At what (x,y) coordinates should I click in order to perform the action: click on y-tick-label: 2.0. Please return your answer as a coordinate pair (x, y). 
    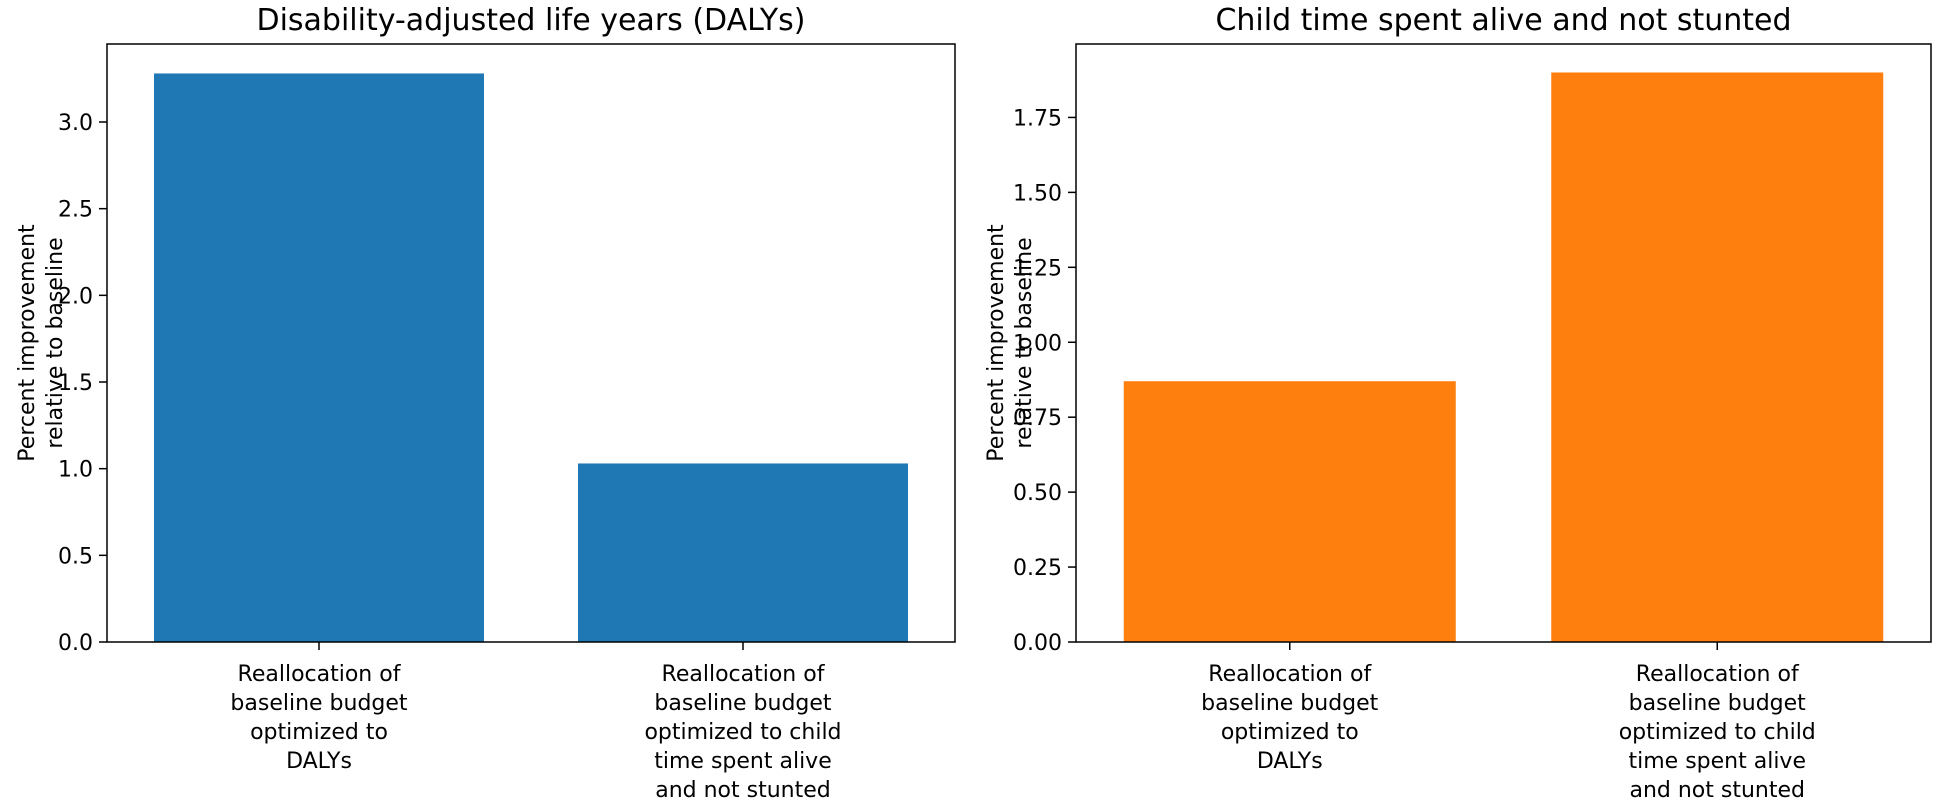
    Looking at the image, I should click on (75, 296).